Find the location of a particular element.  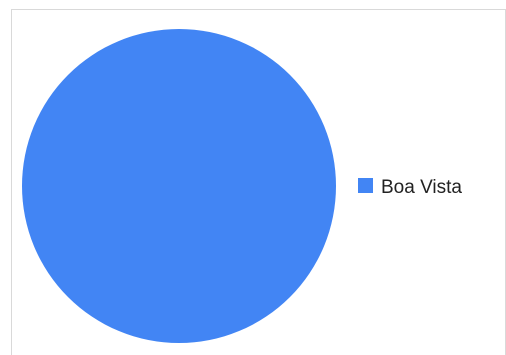

legend: Boa Vista is located at coordinates (410, 187).